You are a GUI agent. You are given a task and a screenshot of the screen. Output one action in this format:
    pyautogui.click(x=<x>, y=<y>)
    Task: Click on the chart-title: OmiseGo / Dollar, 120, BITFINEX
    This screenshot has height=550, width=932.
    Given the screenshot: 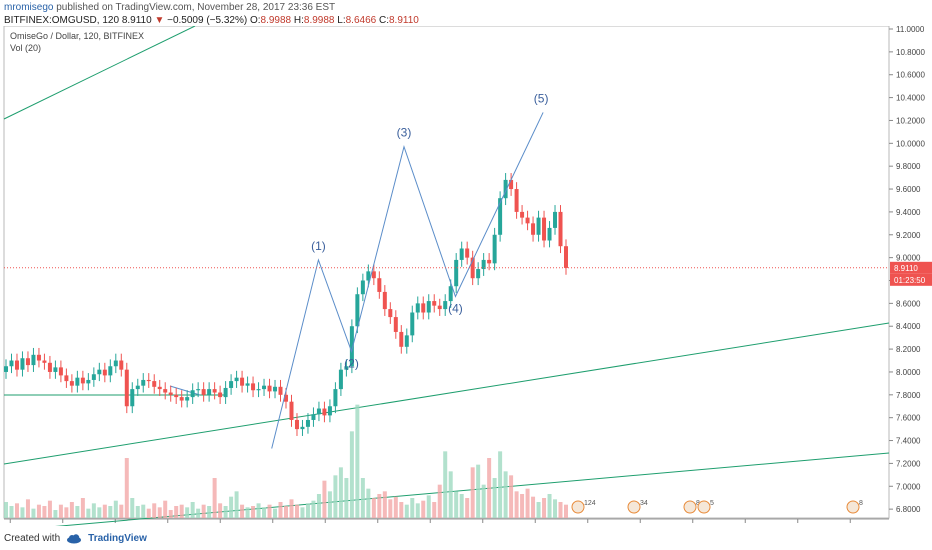 What is the action you would take?
    pyautogui.click(x=77, y=36)
    